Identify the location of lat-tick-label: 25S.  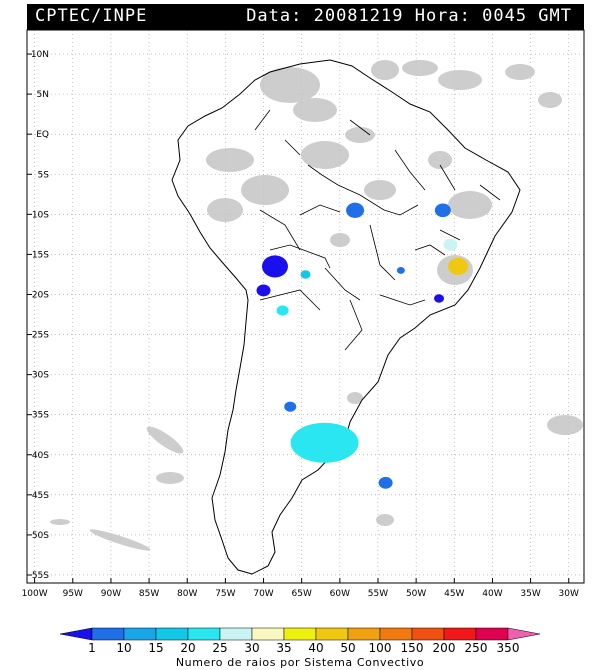
(40, 336).